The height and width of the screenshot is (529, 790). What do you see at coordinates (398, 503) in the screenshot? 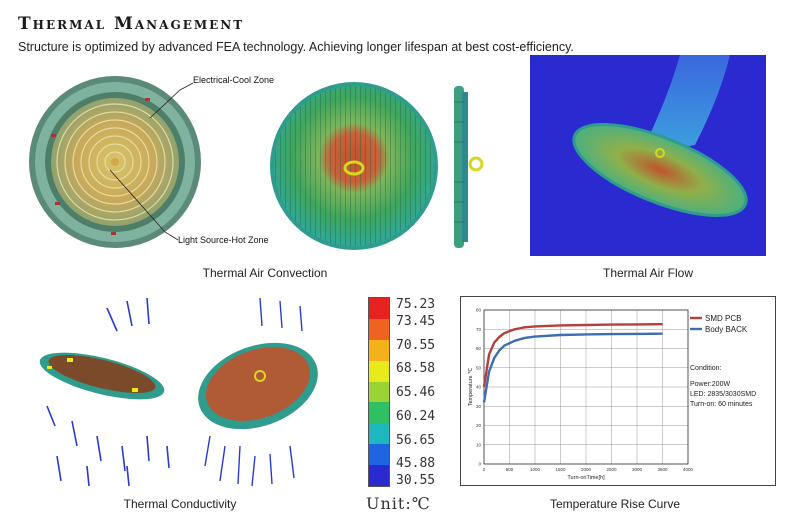
I see `temperature-unit-label: Unit:℃` at bounding box center [398, 503].